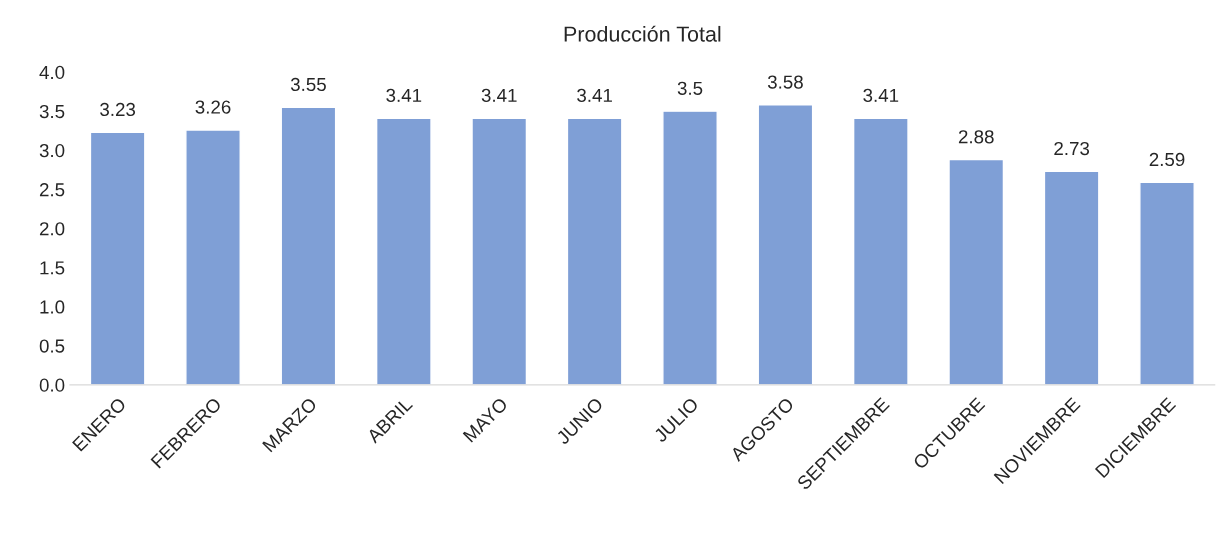 This screenshot has width=1227, height=542. Describe the element at coordinates (52, 268) in the screenshot. I see `y-tick-label: 1.5` at that location.